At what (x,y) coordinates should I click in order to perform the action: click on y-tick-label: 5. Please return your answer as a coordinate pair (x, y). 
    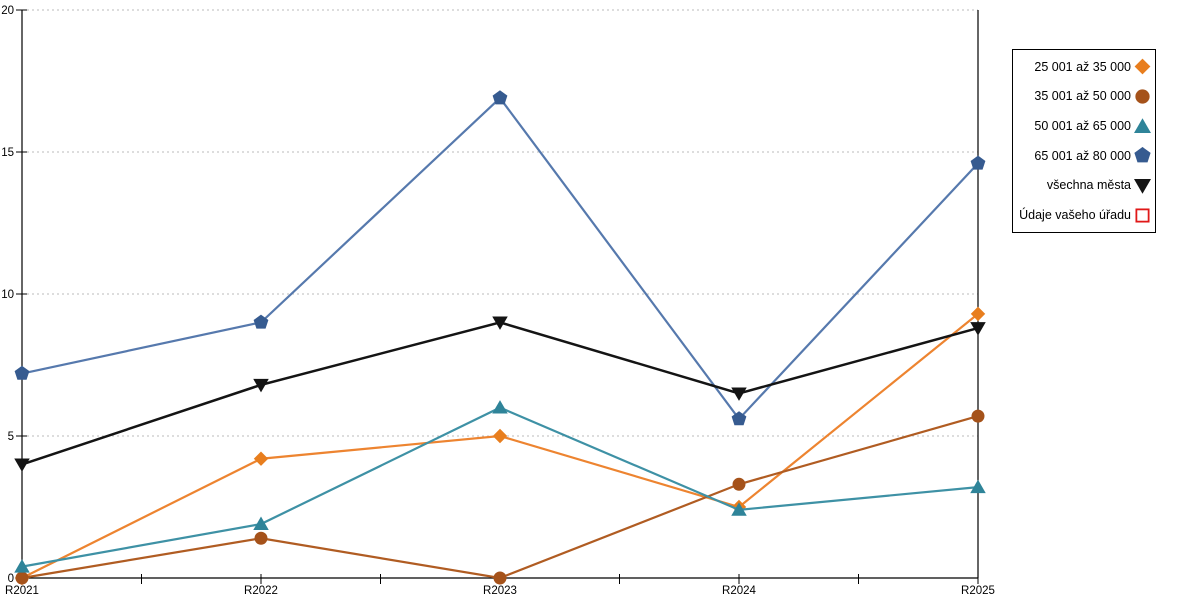
    Looking at the image, I should click on (11, 437).